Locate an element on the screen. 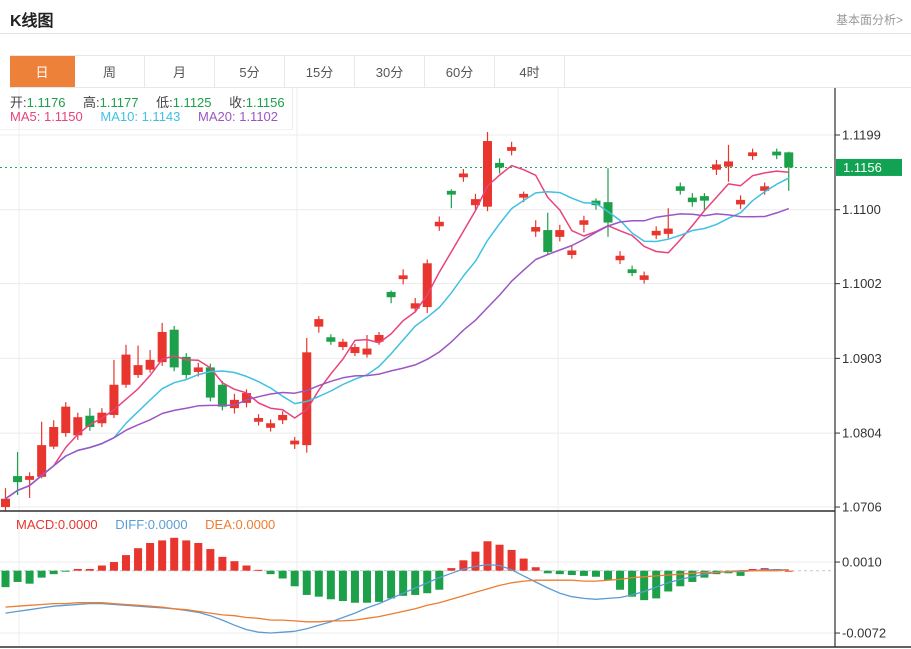 This screenshot has height=649, width=911. tab-period-3: 月 is located at coordinates (180, 71).